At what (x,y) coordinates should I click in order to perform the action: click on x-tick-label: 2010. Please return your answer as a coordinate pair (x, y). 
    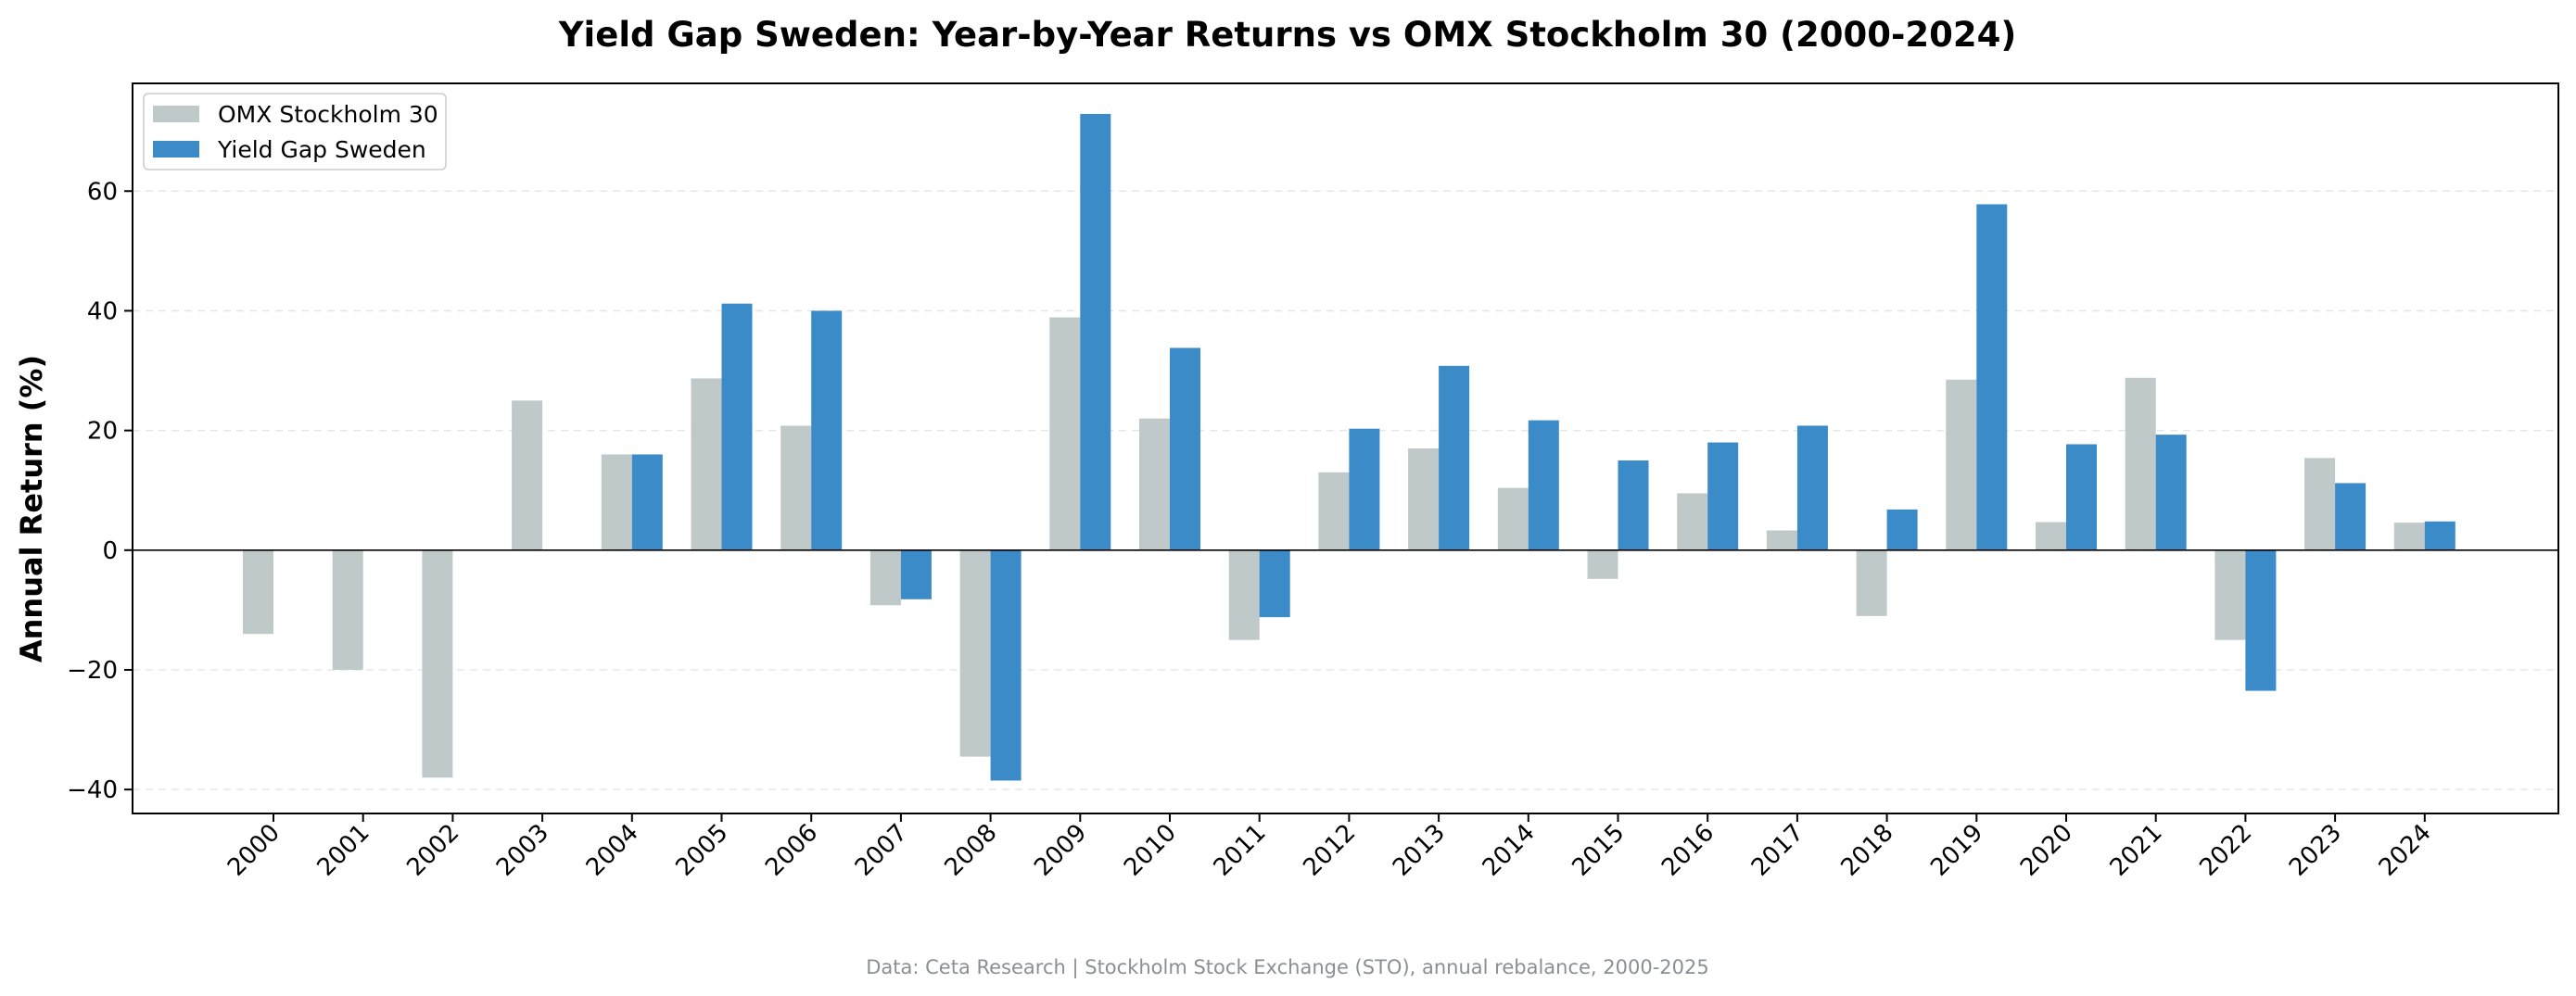
    Looking at the image, I should click on (1150, 850).